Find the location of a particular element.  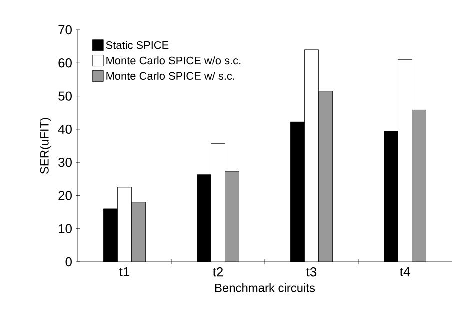

y-tick-label: 10 is located at coordinates (65, 229).